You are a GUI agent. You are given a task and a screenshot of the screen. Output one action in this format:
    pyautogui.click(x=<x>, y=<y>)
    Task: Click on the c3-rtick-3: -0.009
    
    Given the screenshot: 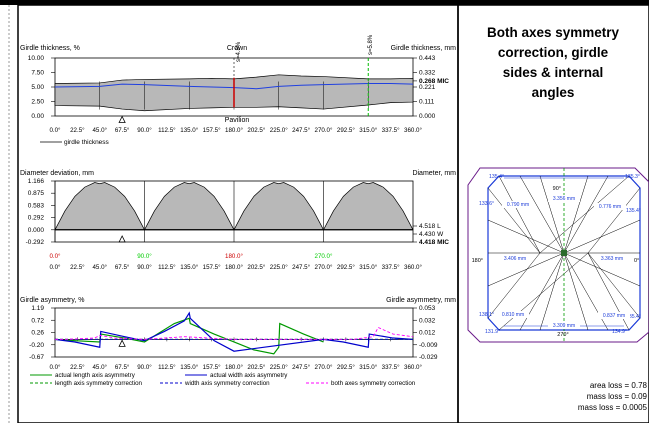 What is the action you would take?
    pyautogui.click(x=428, y=345)
    